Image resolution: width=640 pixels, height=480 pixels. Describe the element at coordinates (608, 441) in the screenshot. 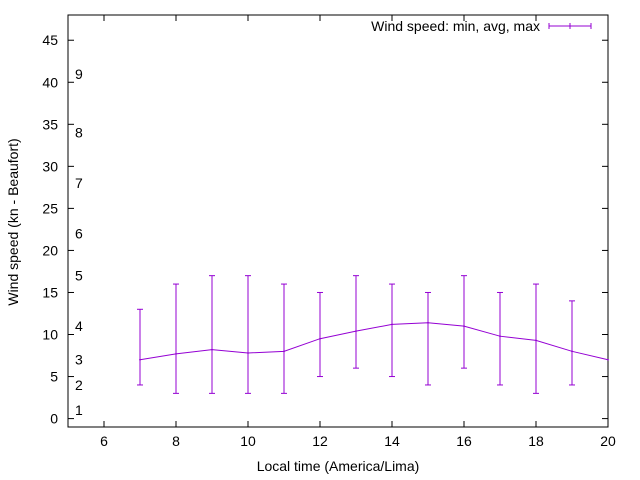

I see `x-tick-label: 20` at that location.